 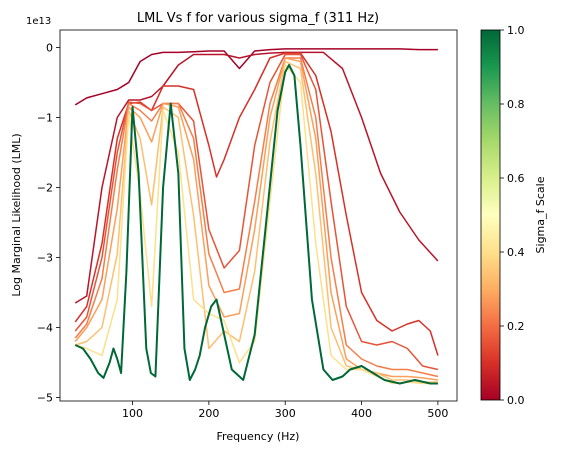 I want to click on colorbar, so click(x=490, y=215).